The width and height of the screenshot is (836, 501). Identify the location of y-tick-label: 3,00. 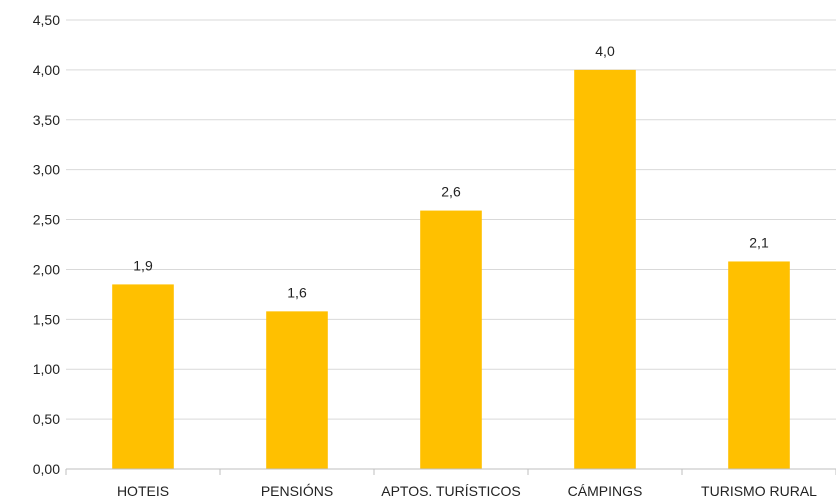
(46, 170).